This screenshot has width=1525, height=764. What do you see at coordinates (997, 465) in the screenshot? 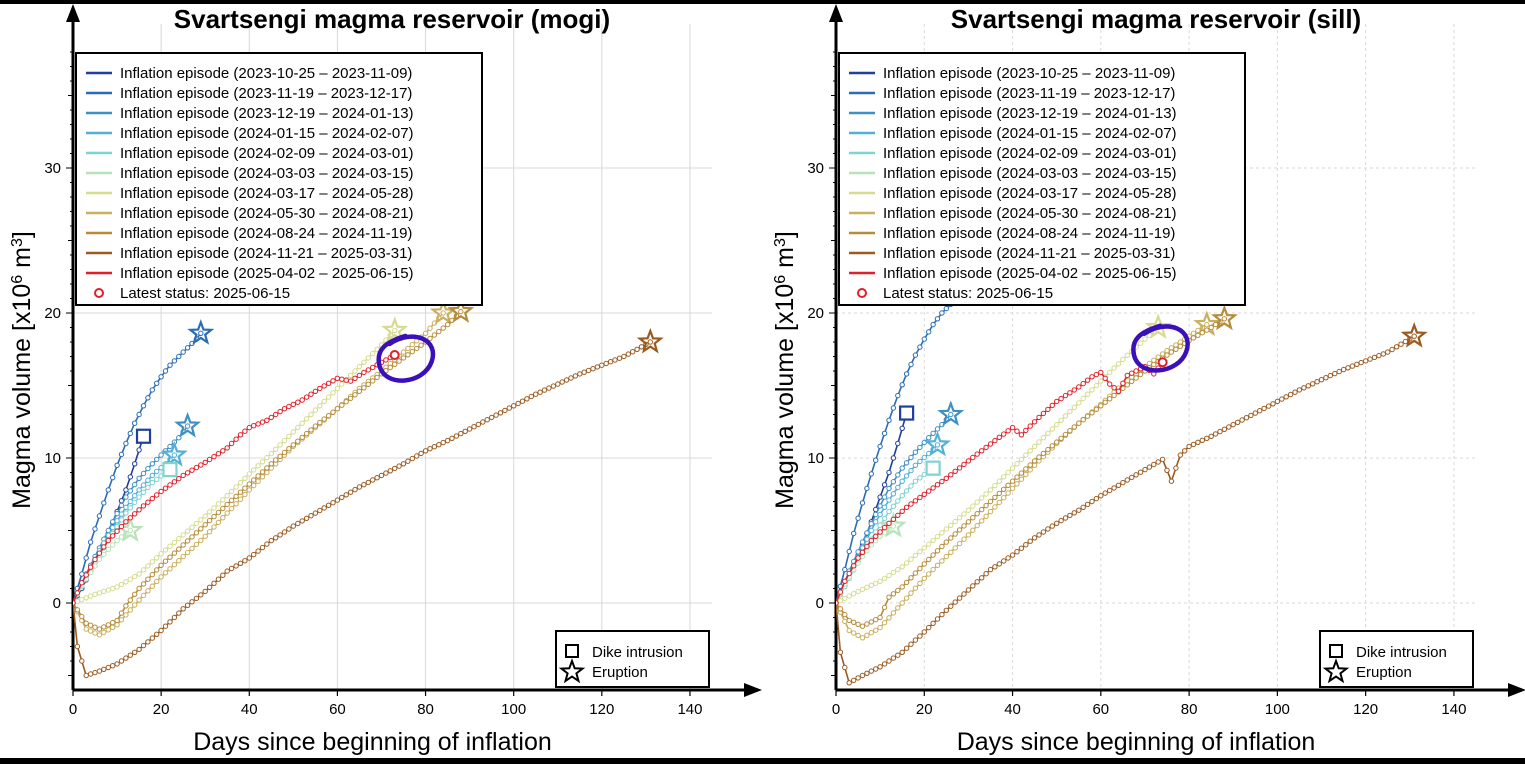
I see `series-line` at bounding box center [997, 465].